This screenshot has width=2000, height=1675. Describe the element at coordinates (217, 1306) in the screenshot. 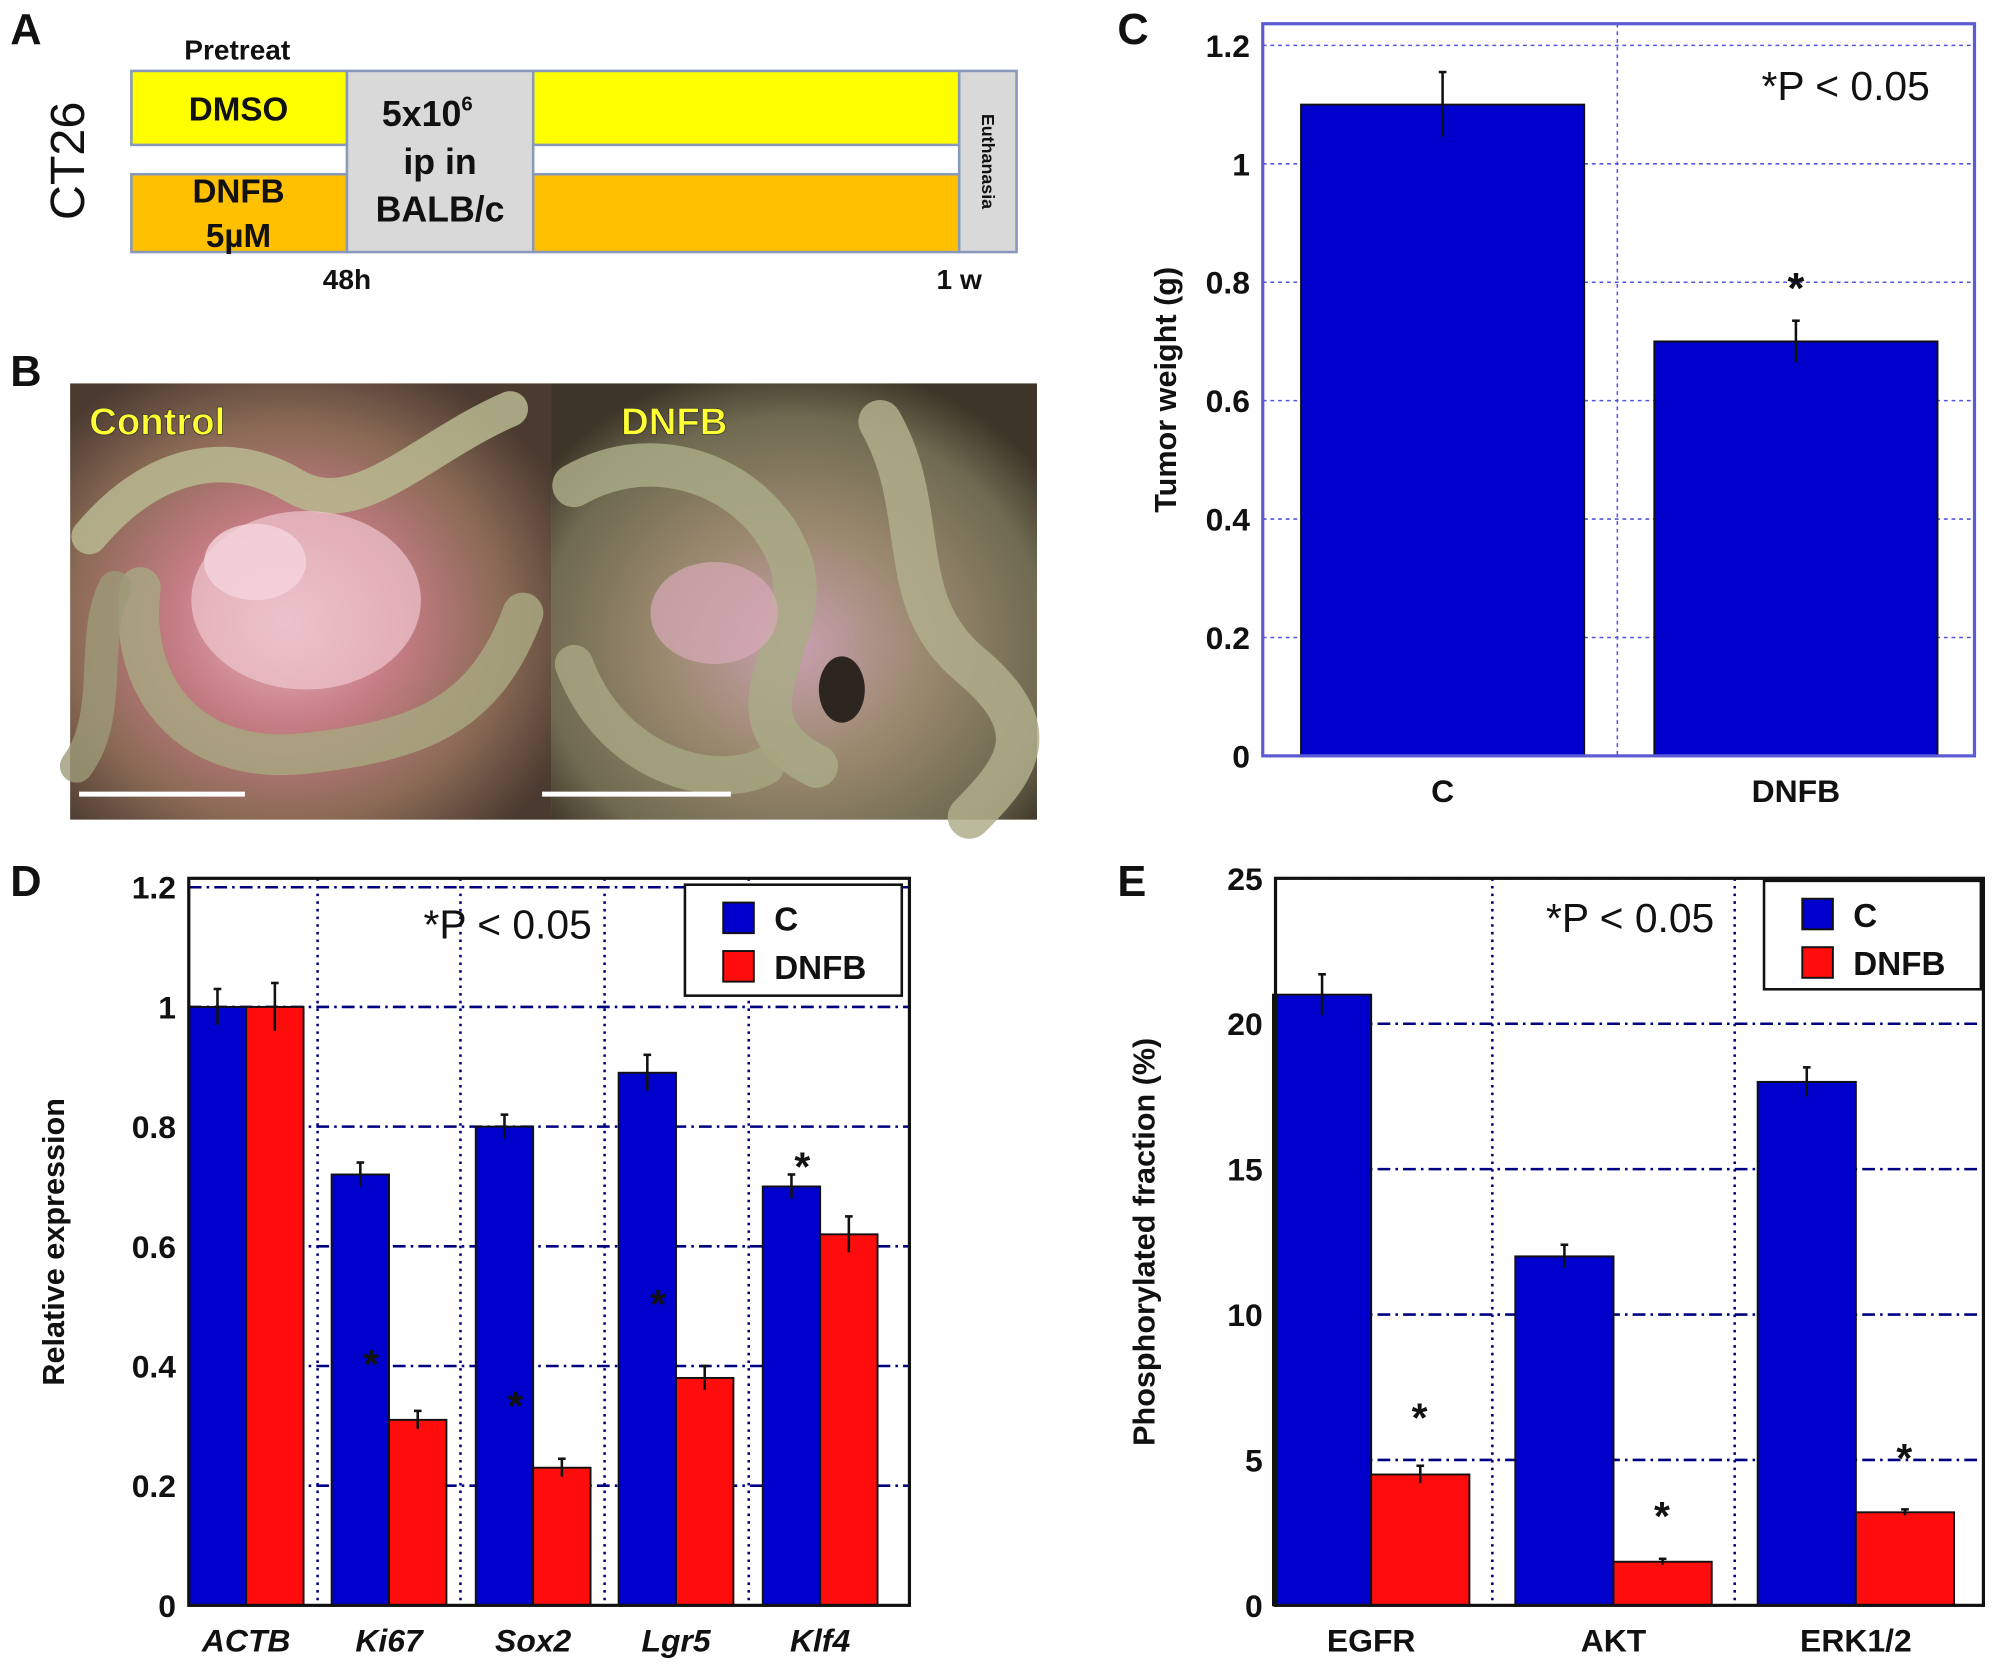

I see `bar-actb-c` at that location.